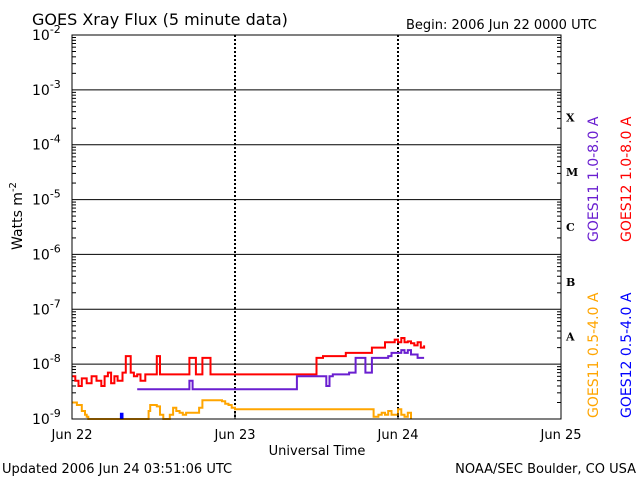 The height and width of the screenshot is (480, 640). What do you see at coordinates (570, 117) in the screenshot?
I see `flare-class-X: X` at bounding box center [570, 117].